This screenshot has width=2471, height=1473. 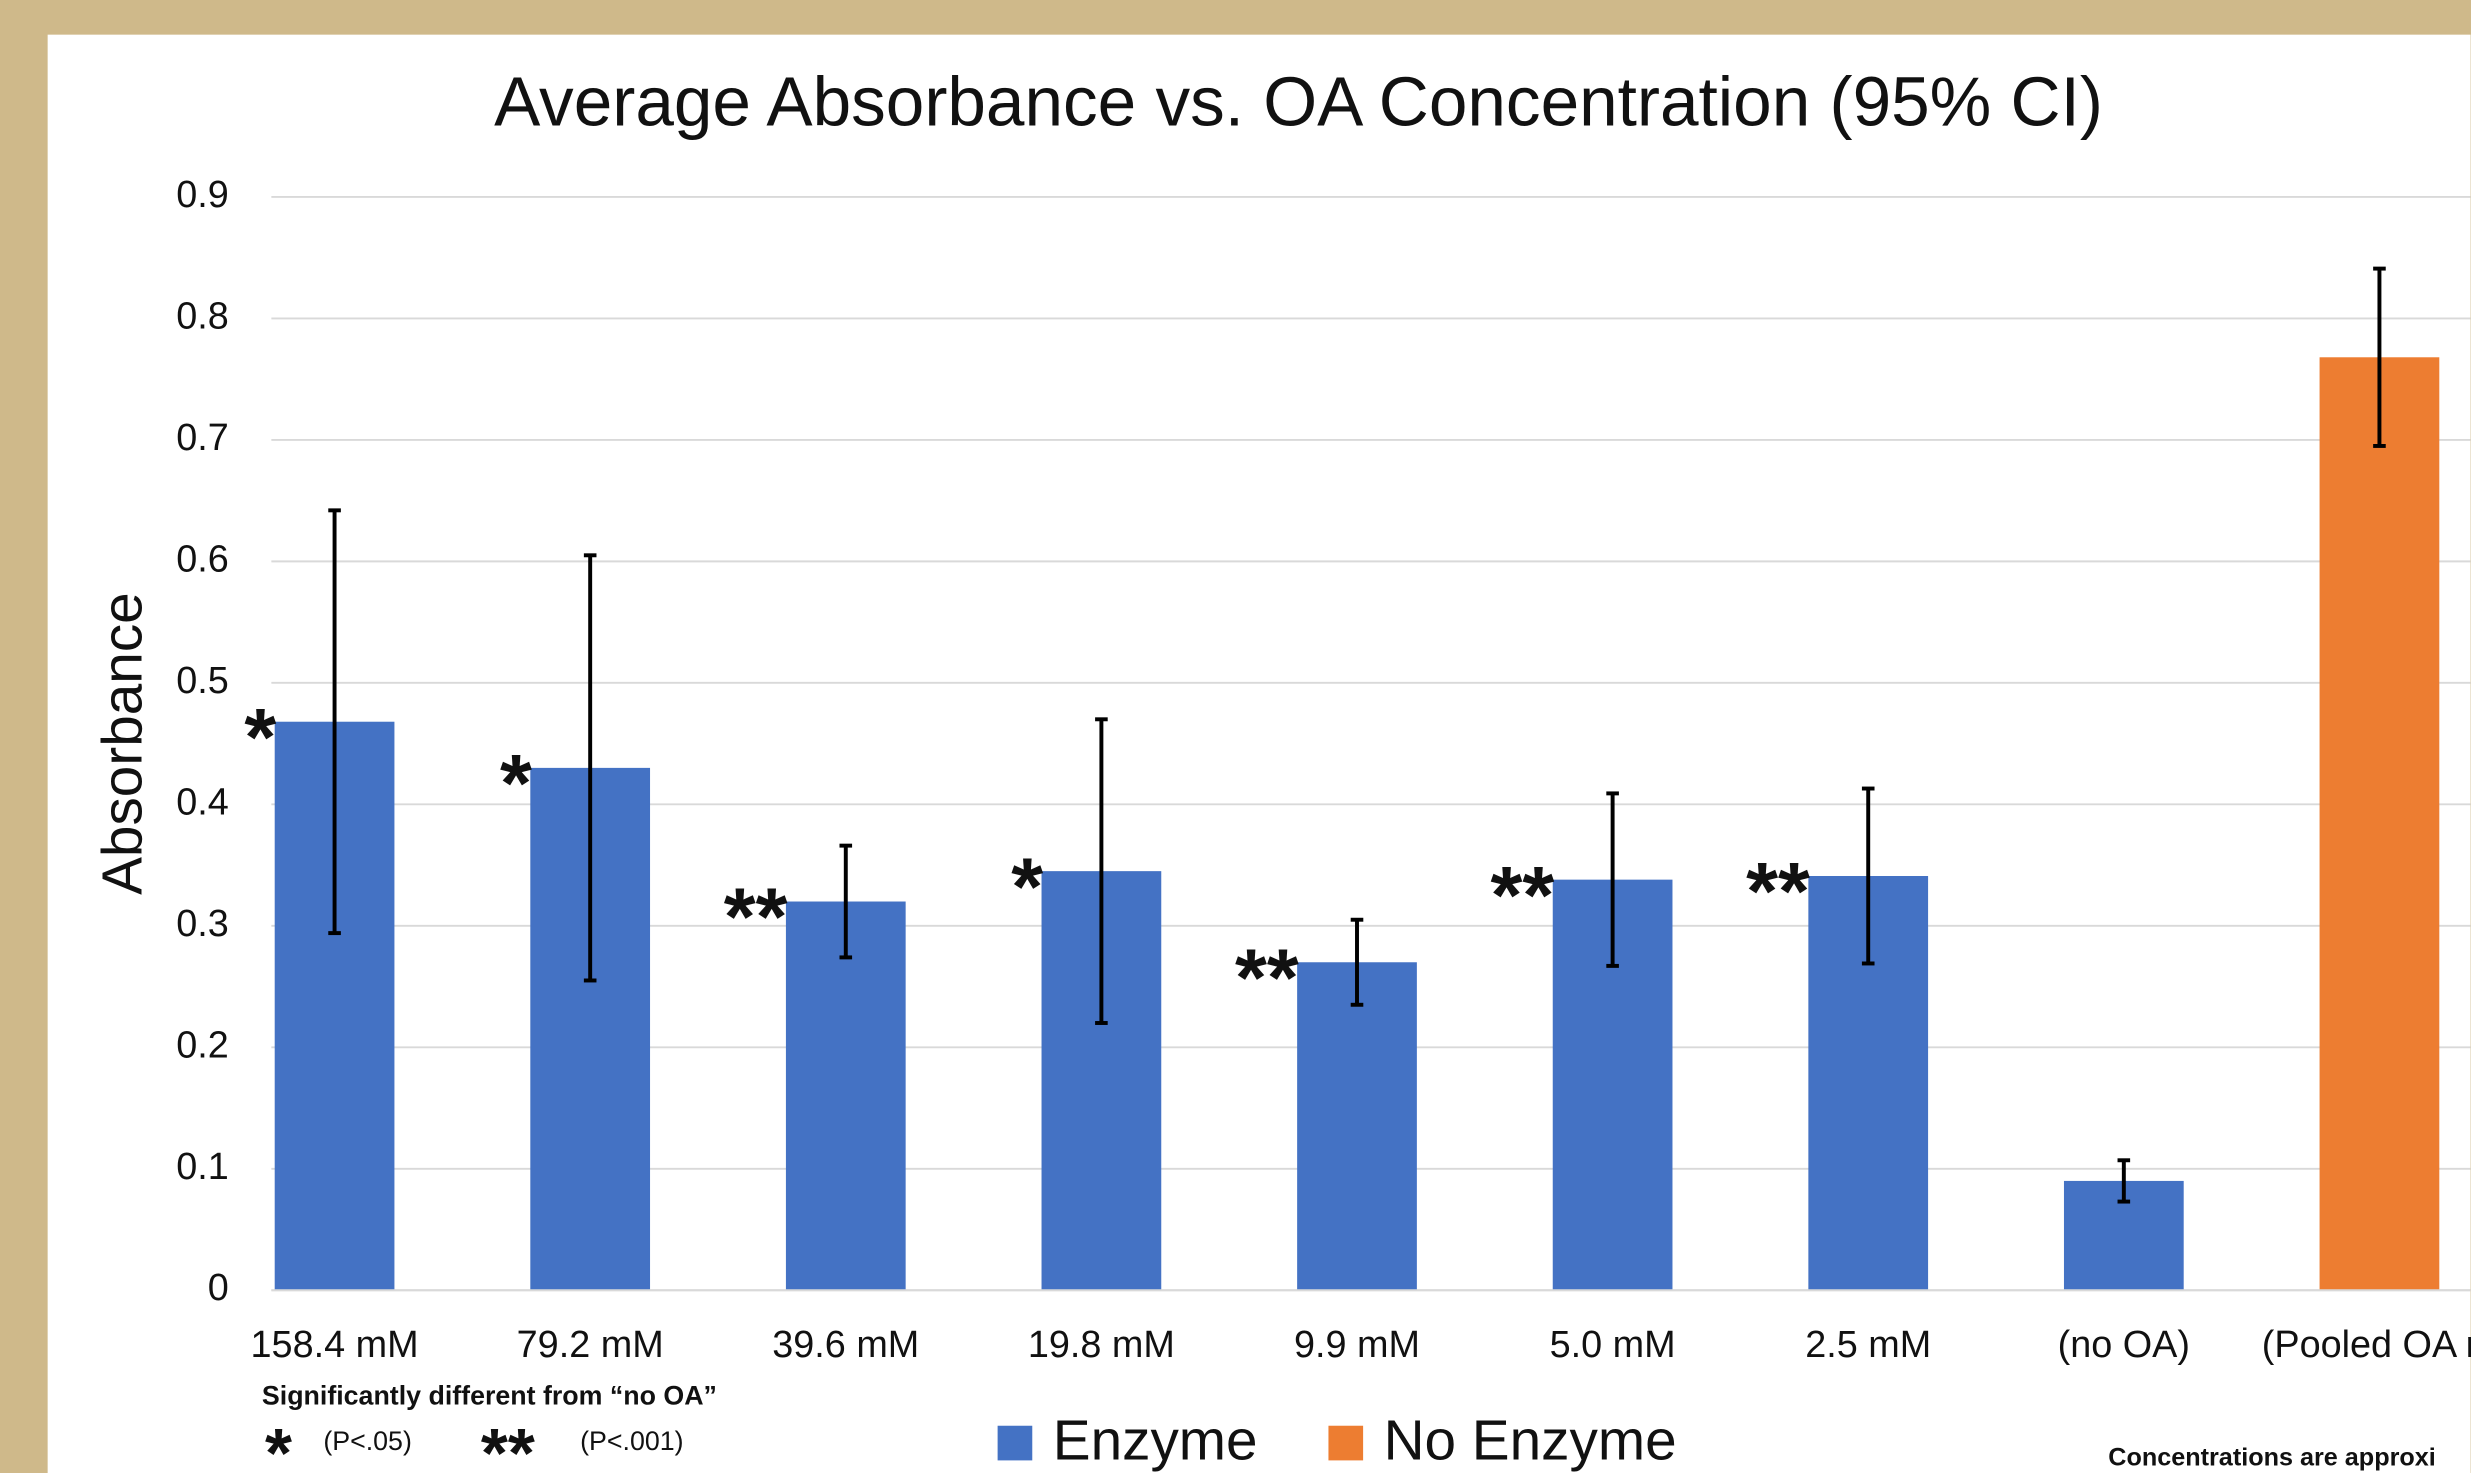 What do you see at coordinates (2124, 1345) in the screenshot?
I see `x-tick-label: (no OA)` at bounding box center [2124, 1345].